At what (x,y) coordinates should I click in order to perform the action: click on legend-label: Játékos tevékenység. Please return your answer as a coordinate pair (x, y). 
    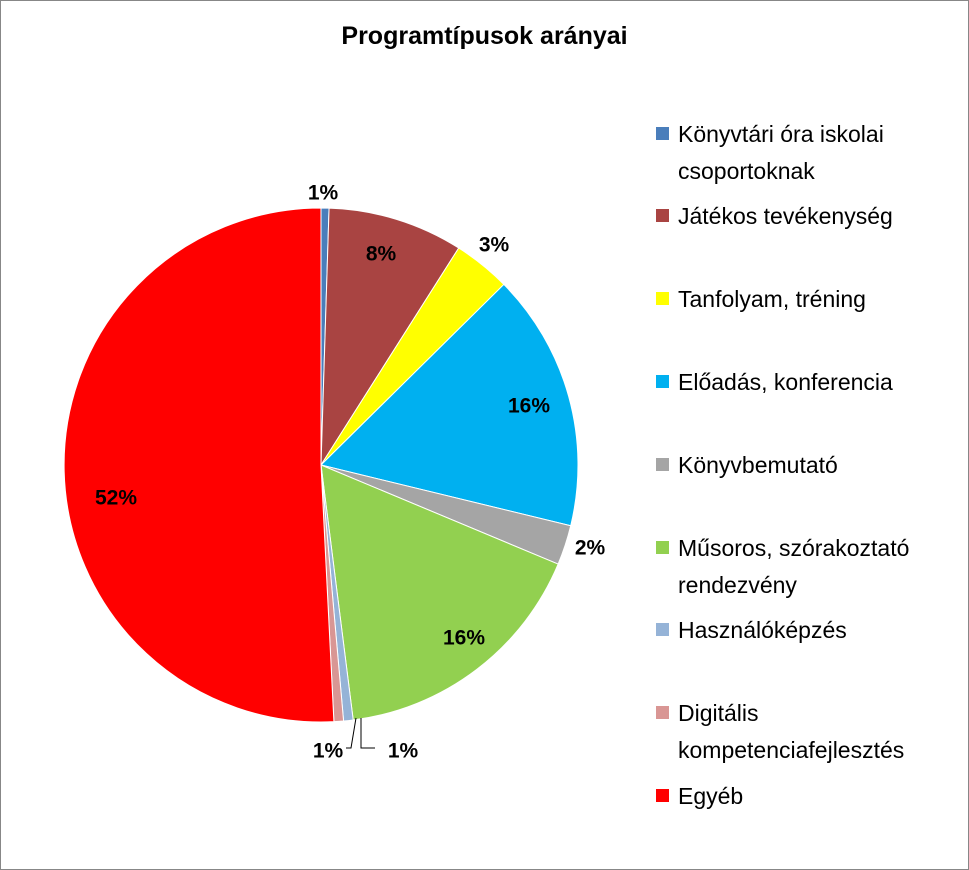
    Looking at the image, I should click on (785, 216).